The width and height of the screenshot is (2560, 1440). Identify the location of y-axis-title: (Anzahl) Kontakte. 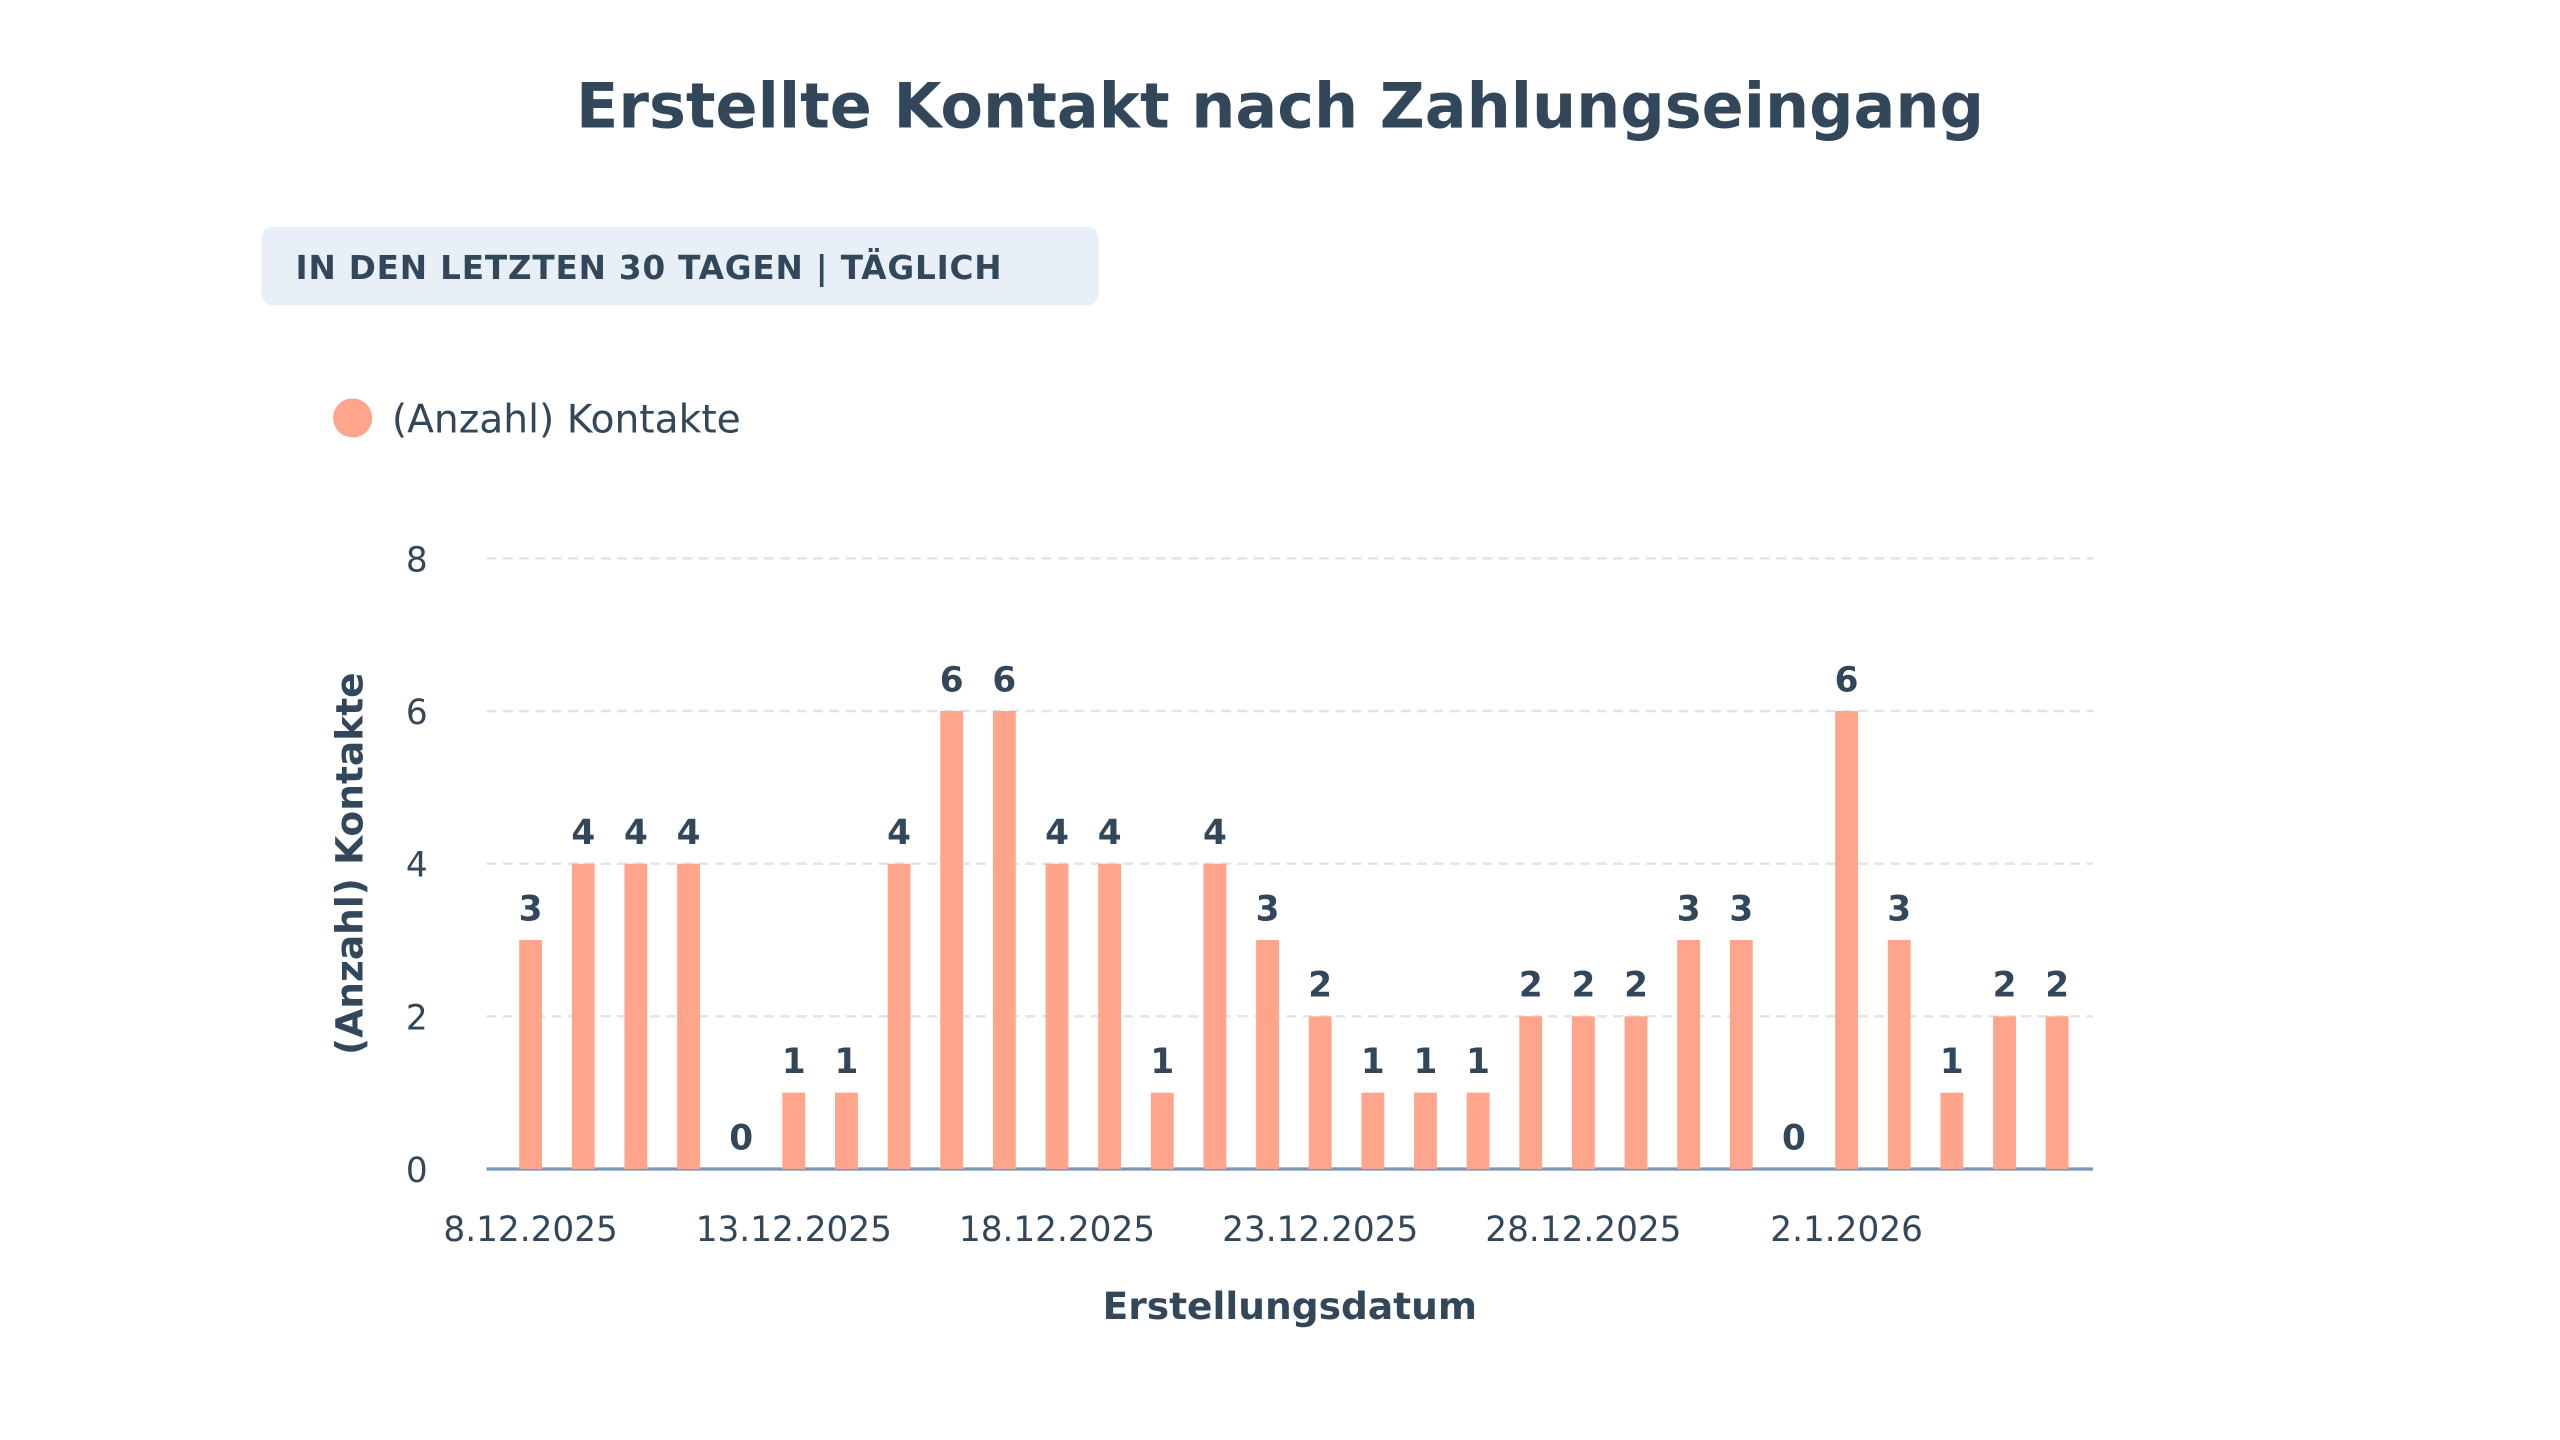
(349, 863).